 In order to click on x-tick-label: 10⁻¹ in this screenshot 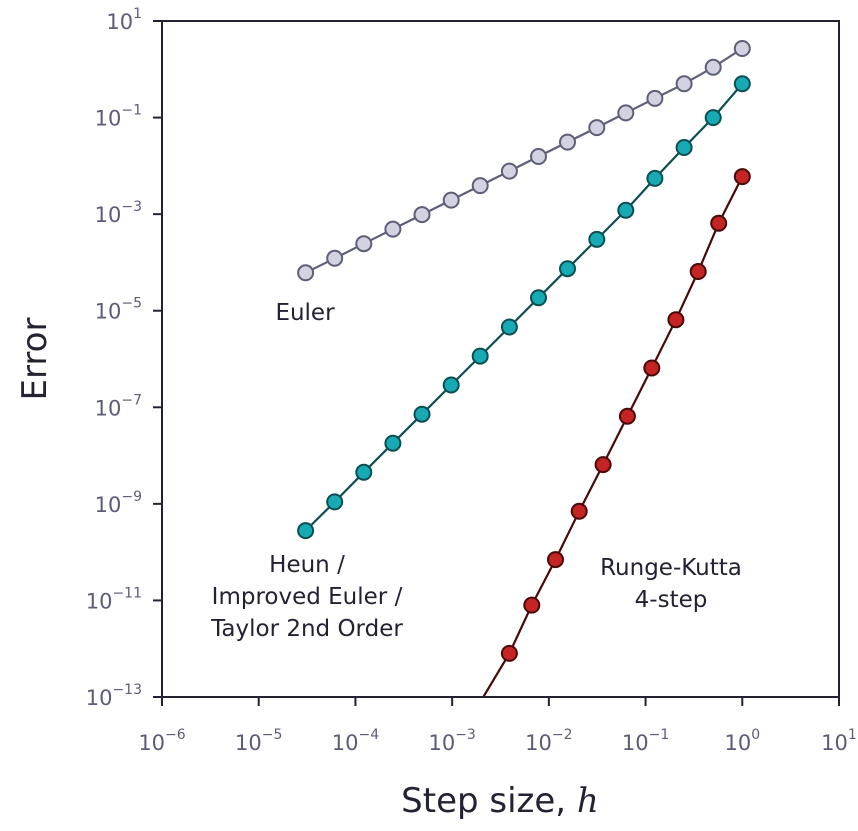, I will do `click(645, 741)`.